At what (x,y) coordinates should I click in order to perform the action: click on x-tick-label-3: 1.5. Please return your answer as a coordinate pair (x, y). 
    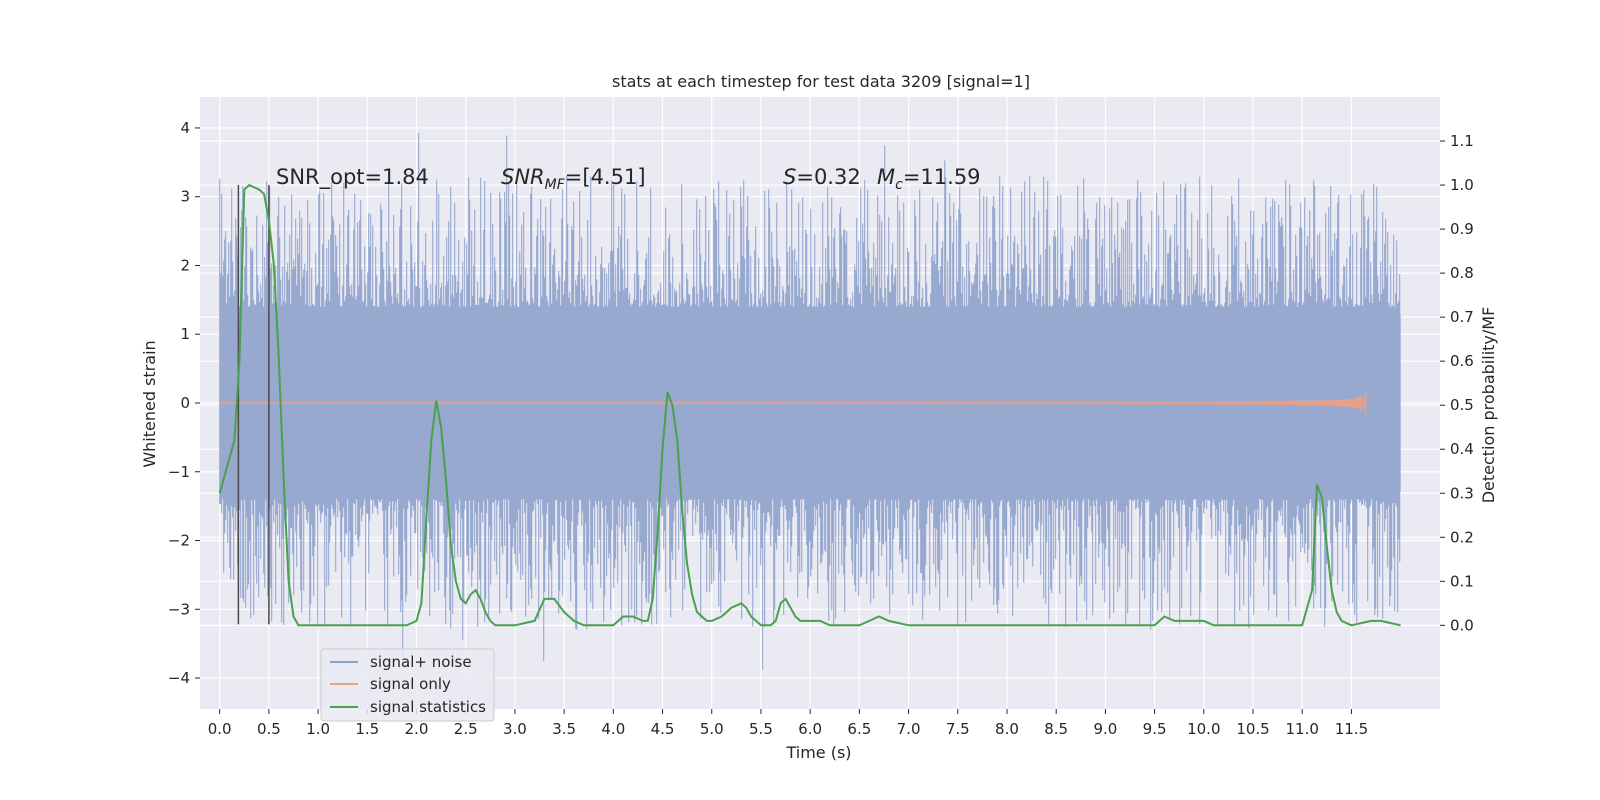
    Looking at the image, I should click on (367, 729).